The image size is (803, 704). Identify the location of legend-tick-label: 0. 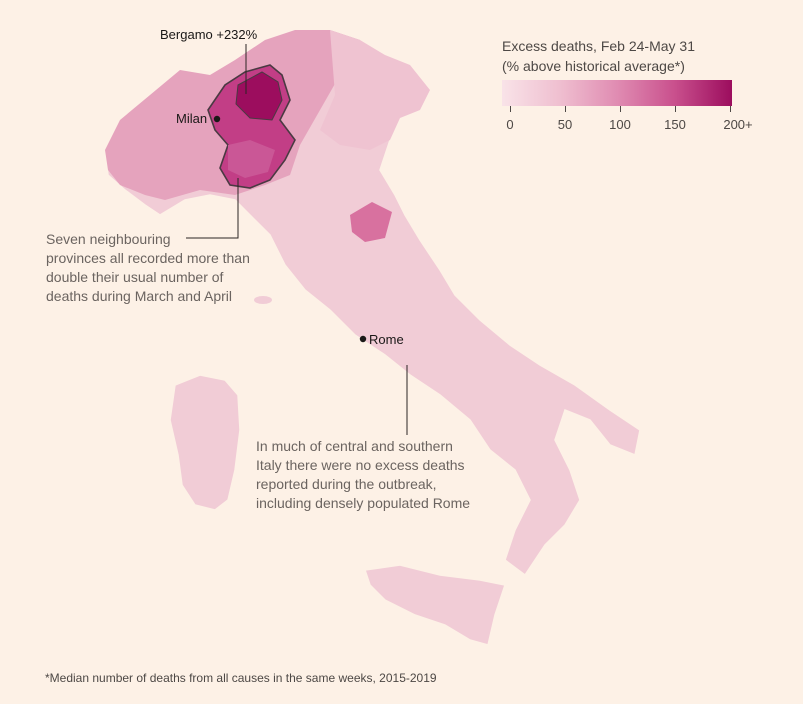
(510, 124).